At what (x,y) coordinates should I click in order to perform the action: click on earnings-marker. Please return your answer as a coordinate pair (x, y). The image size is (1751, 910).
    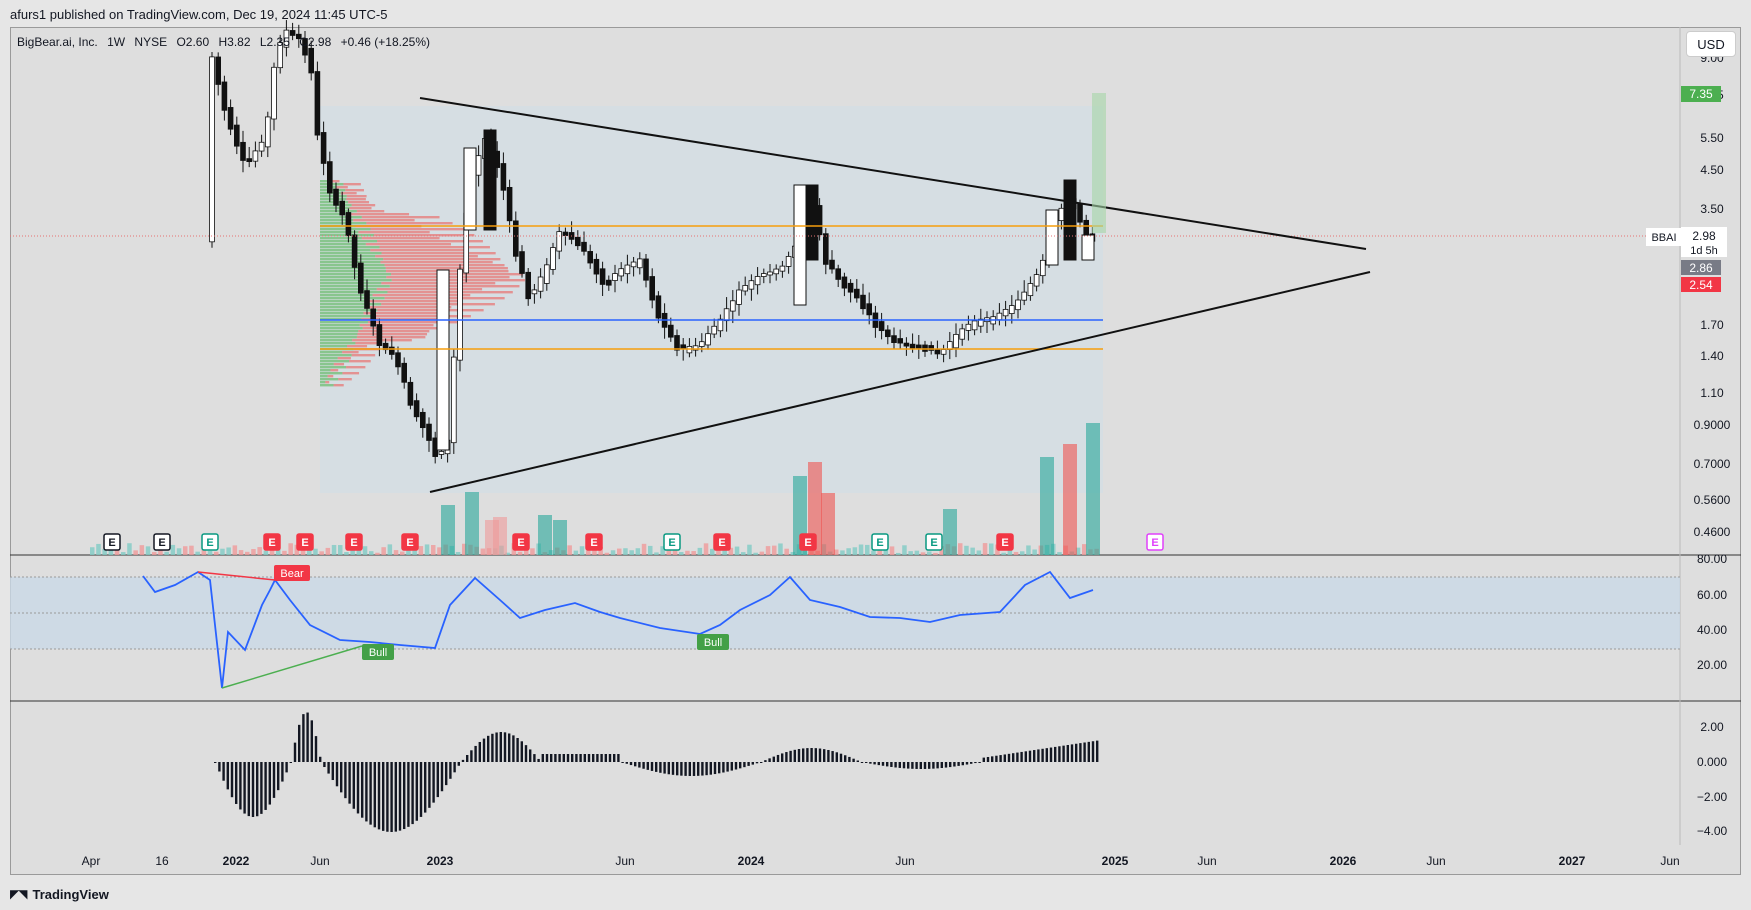
    Looking at the image, I should click on (722, 542).